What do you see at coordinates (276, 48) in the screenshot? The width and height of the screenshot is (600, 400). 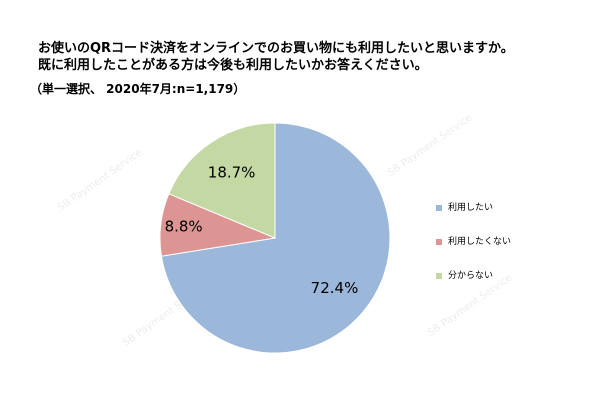 I see `chart-title-line-1: お使いのQRコード決済をオンラインでのお買い物にも利用したいと思いますか。` at bounding box center [276, 48].